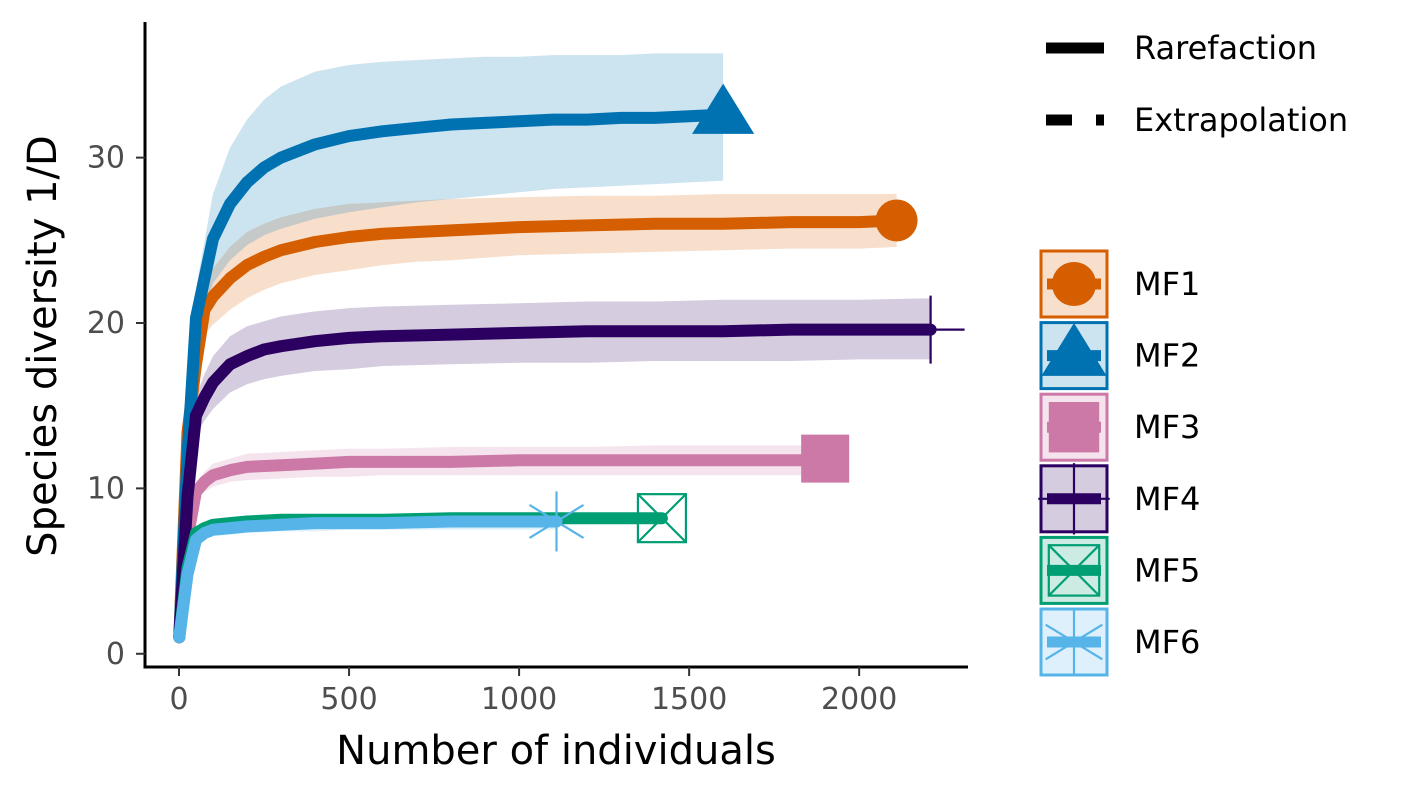 This screenshot has height=801, width=1424. What do you see at coordinates (348, 699) in the screenshot?
I see `x-tick-label: 500` at bounding box center [348, 699].